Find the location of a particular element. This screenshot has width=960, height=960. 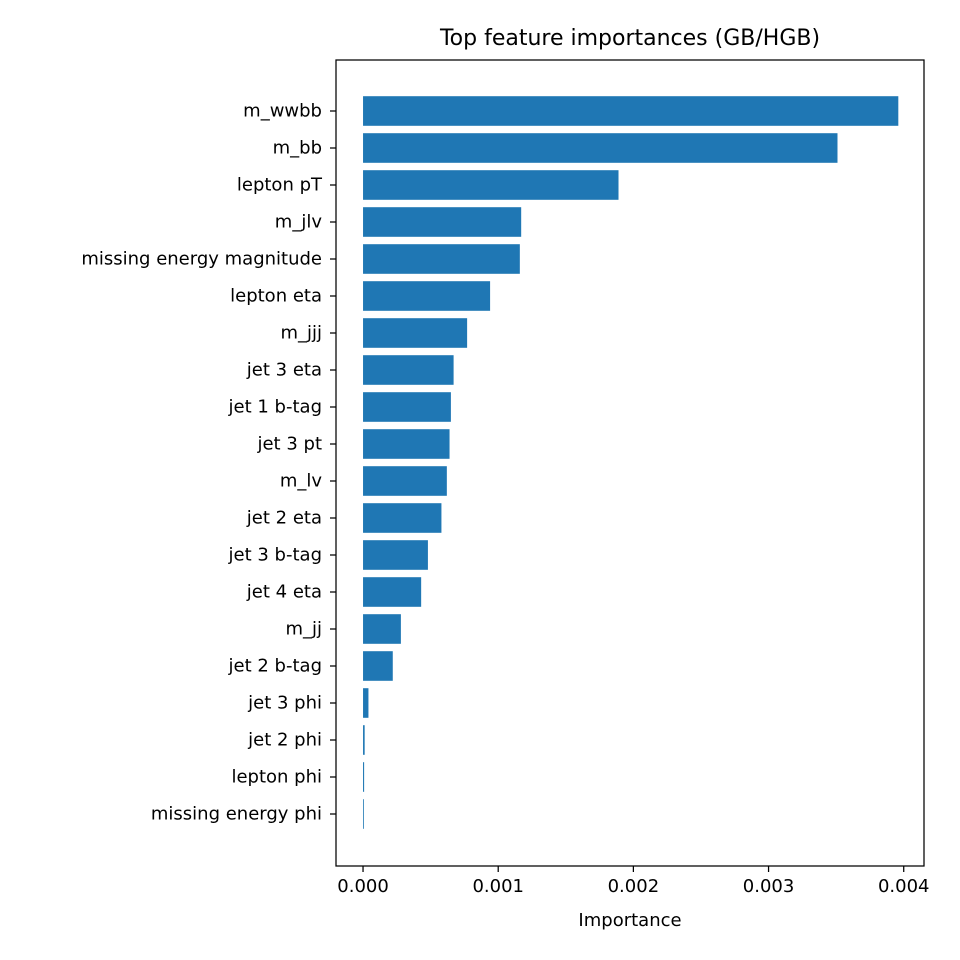

y-tick-label: lepton phi is located at coordinates (276, 777).